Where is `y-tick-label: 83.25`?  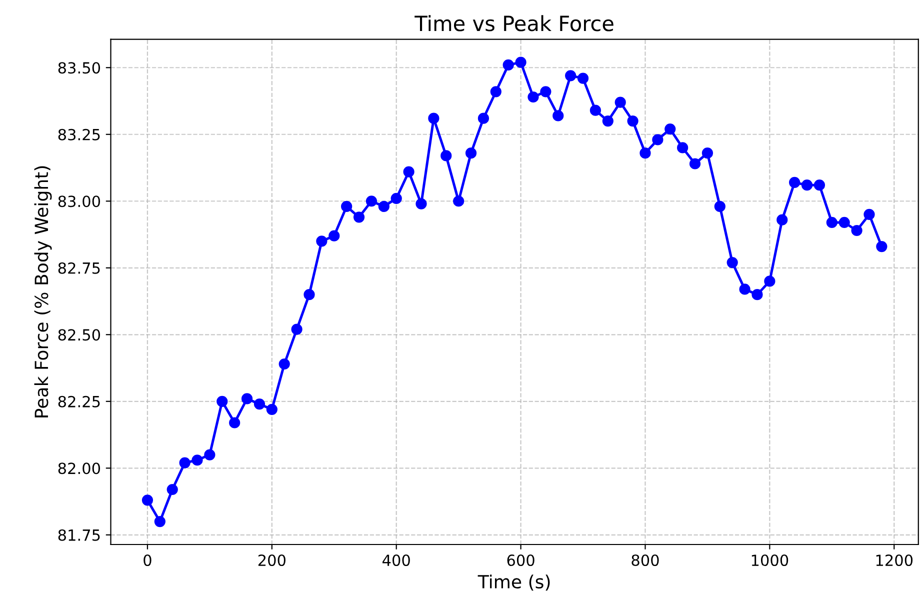
y-tick-label: 83.25 is located at coordinates (79, 134).